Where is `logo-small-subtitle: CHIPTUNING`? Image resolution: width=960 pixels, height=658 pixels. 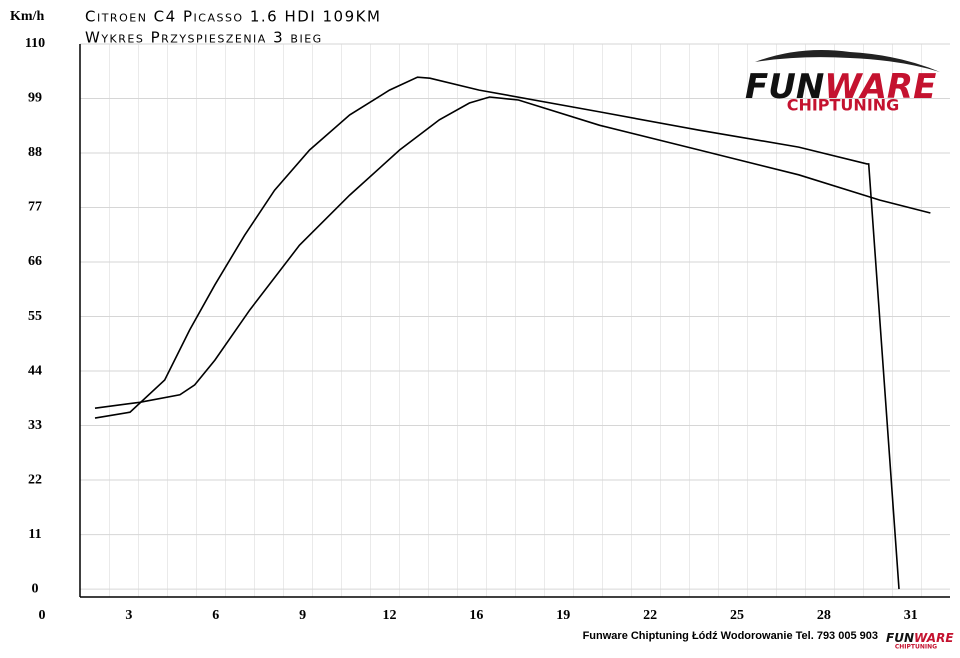 logo-small-subtitle: CHIPTUNING is located at coordinates (916, 647).